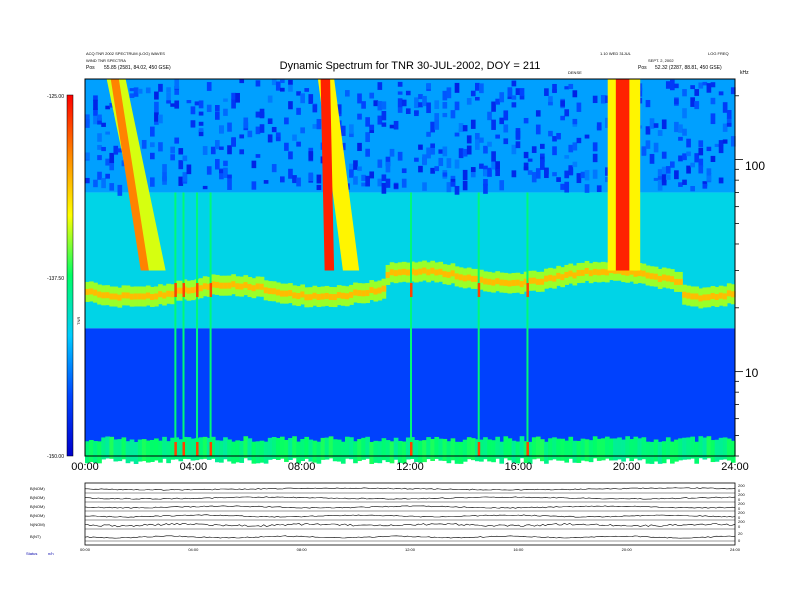 The height and width of the screenshot is (612, 792). Describe the element at coordinates (741, 513) in the screenshot. I see `lower-panel-right-scale: 200 0 200 0 200 0 200 0 200 0 20 0` at that location.